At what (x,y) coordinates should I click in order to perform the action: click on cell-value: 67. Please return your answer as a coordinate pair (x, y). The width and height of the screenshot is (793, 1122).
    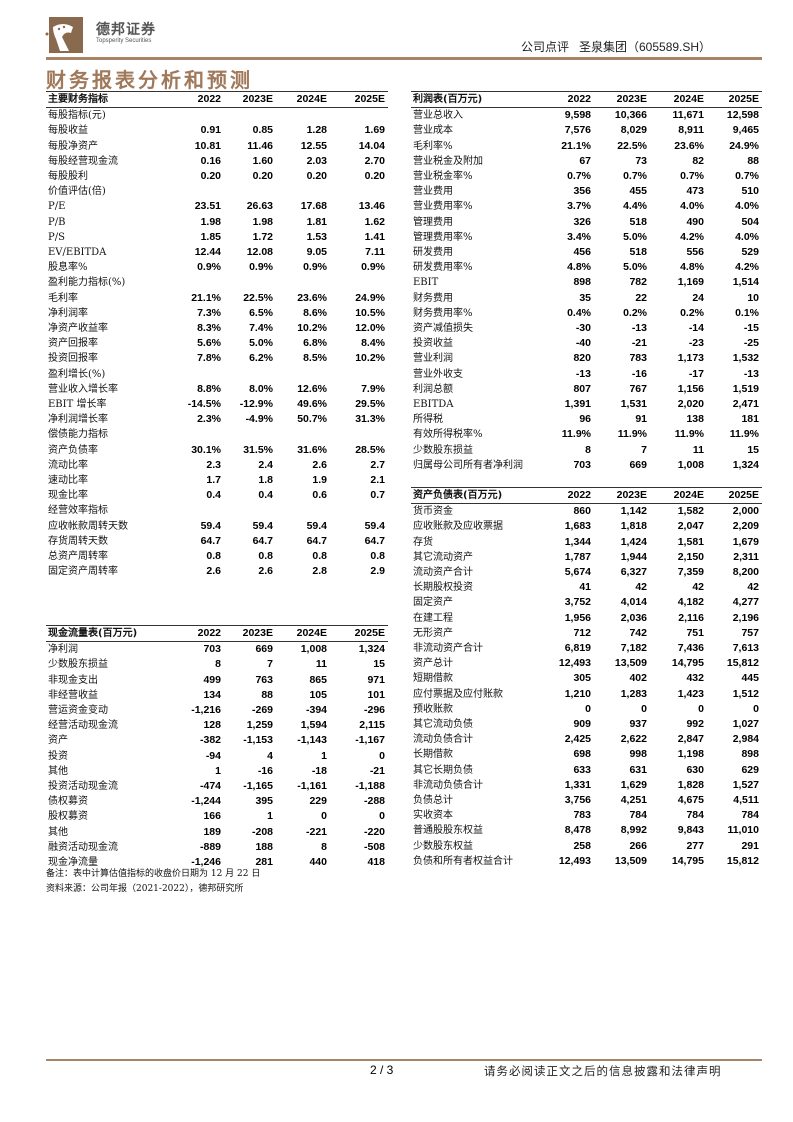
    Looking at the image, I should click on (585, 160).